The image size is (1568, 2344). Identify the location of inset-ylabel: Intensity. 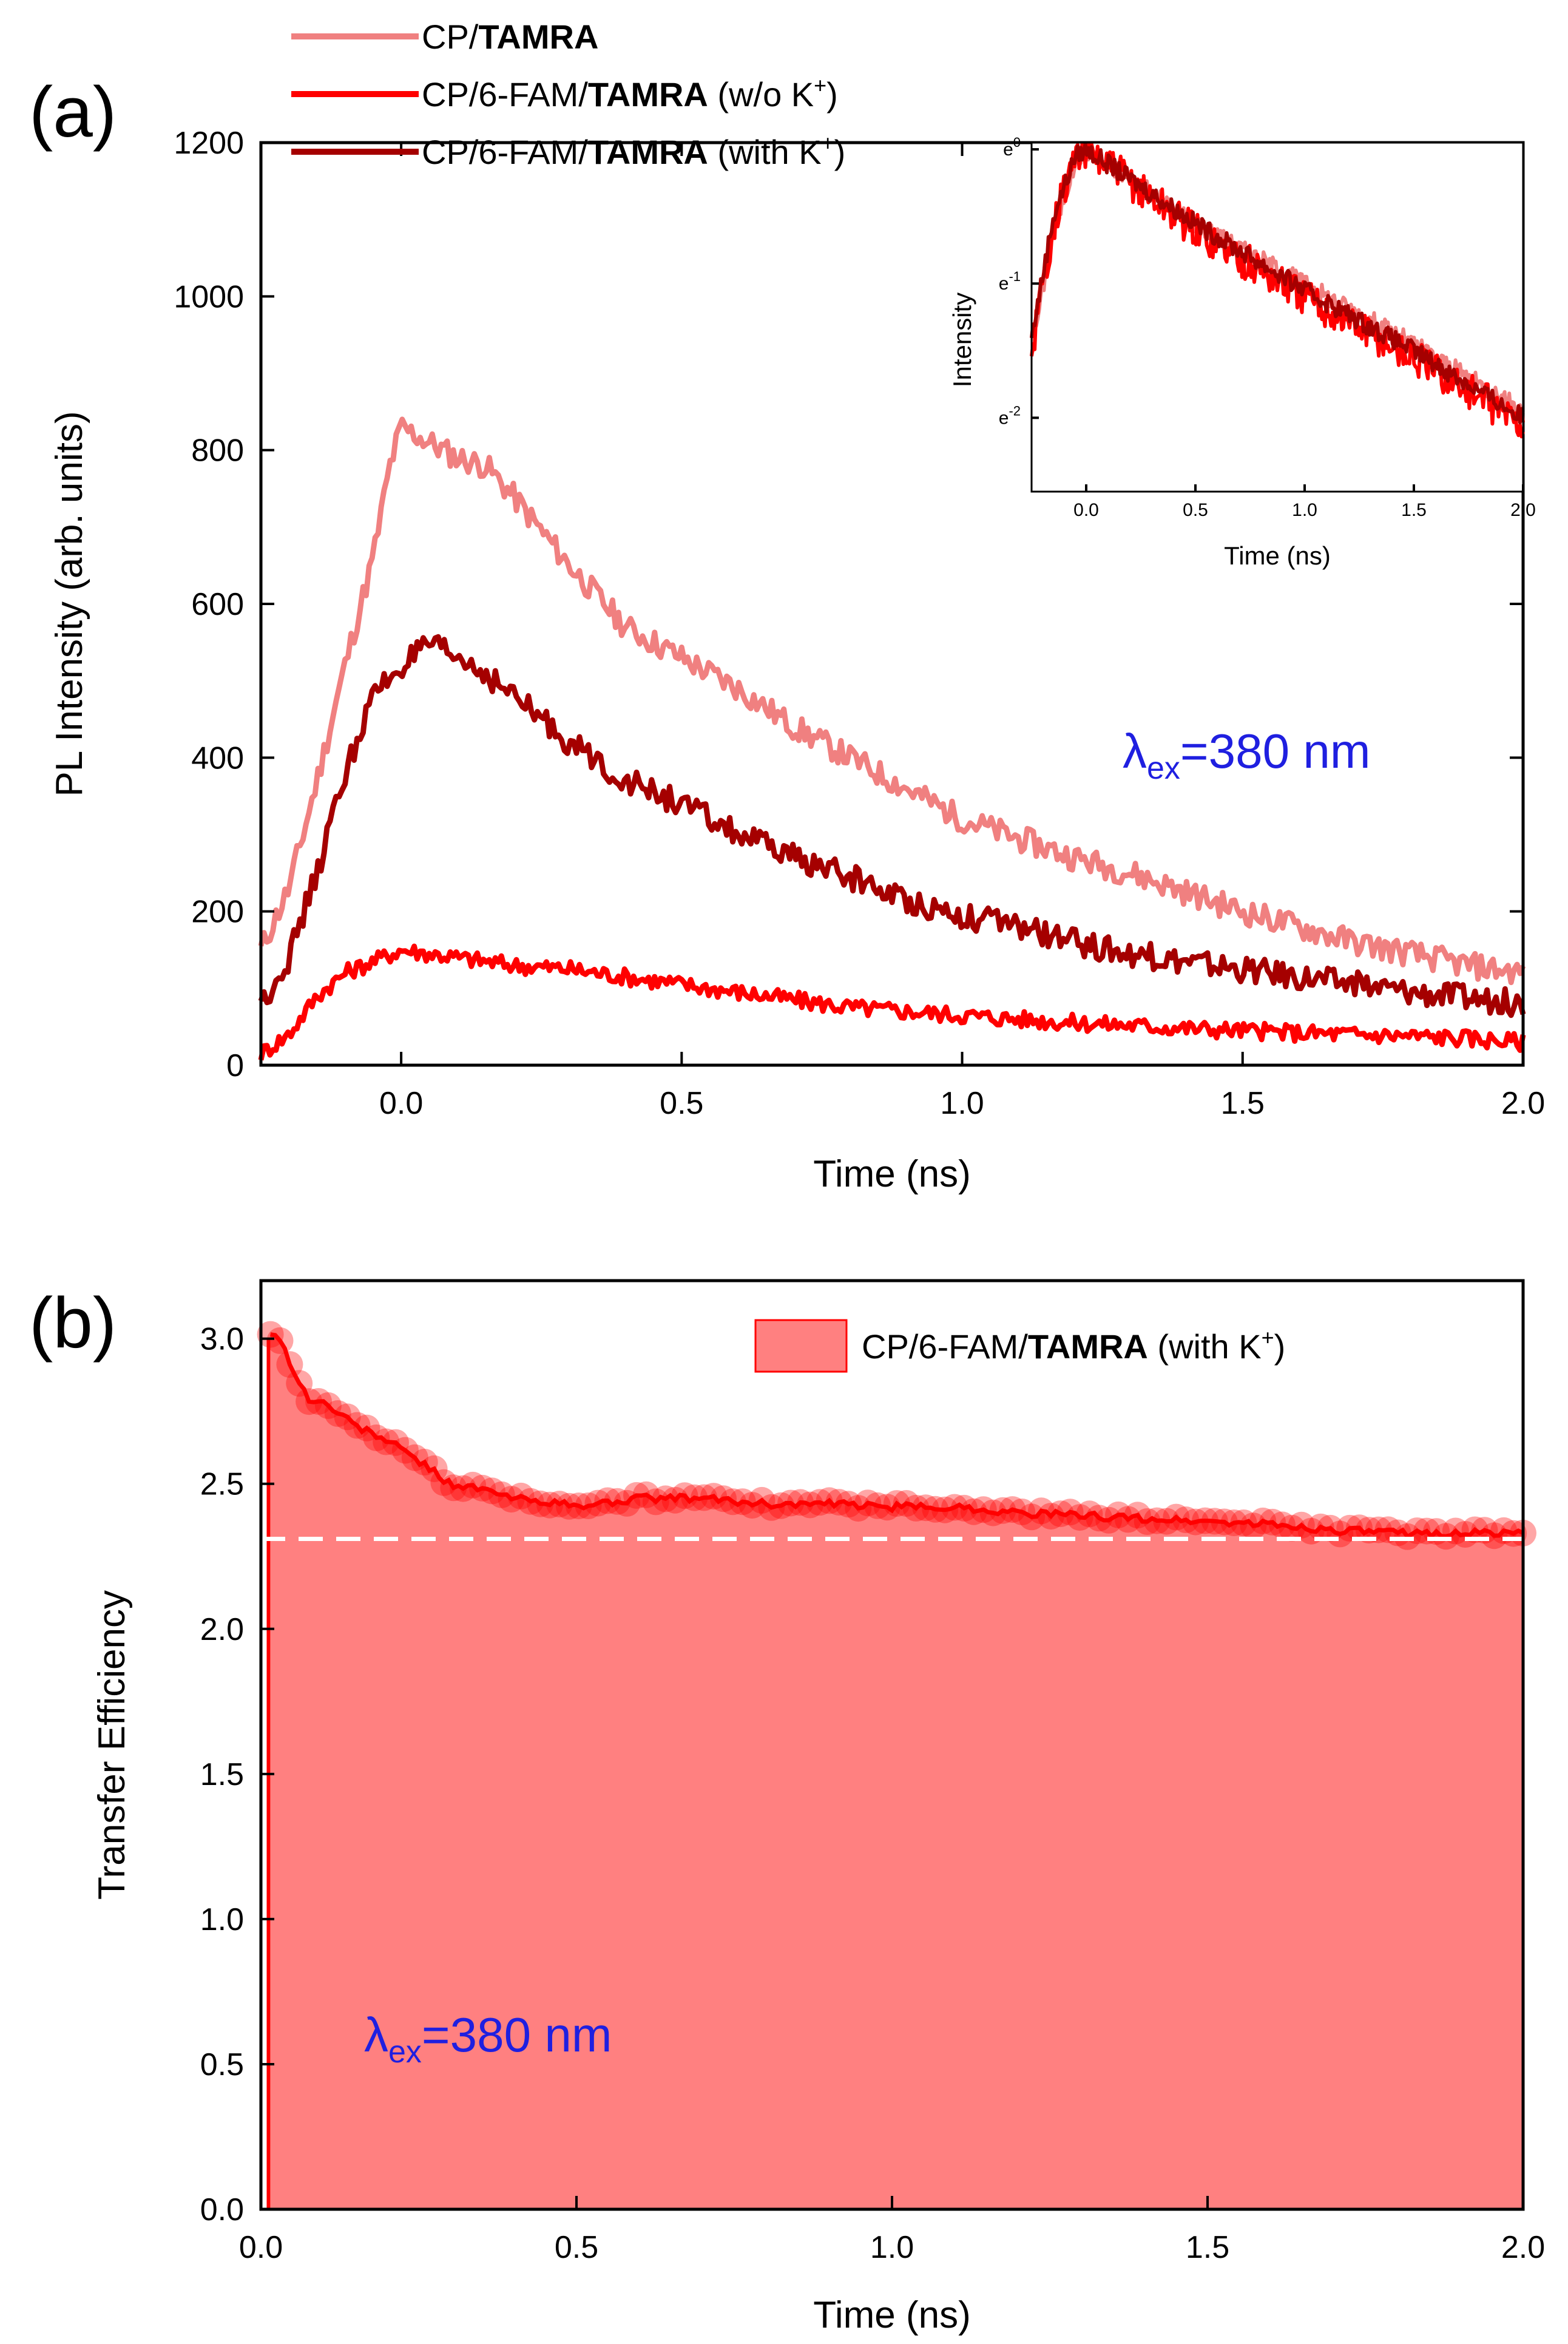
(962, 340).